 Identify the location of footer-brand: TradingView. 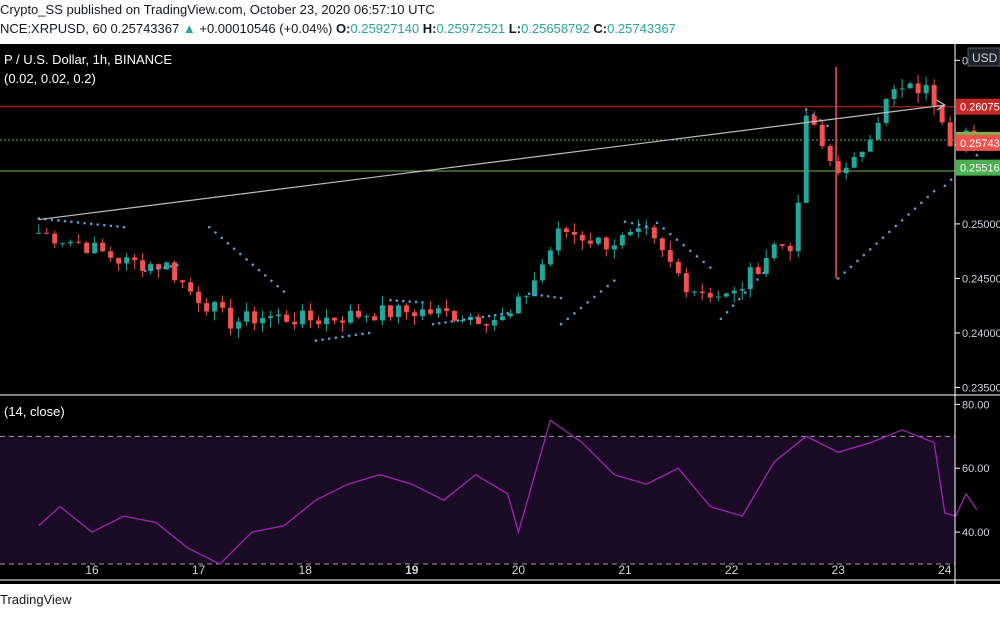
(36, 599).